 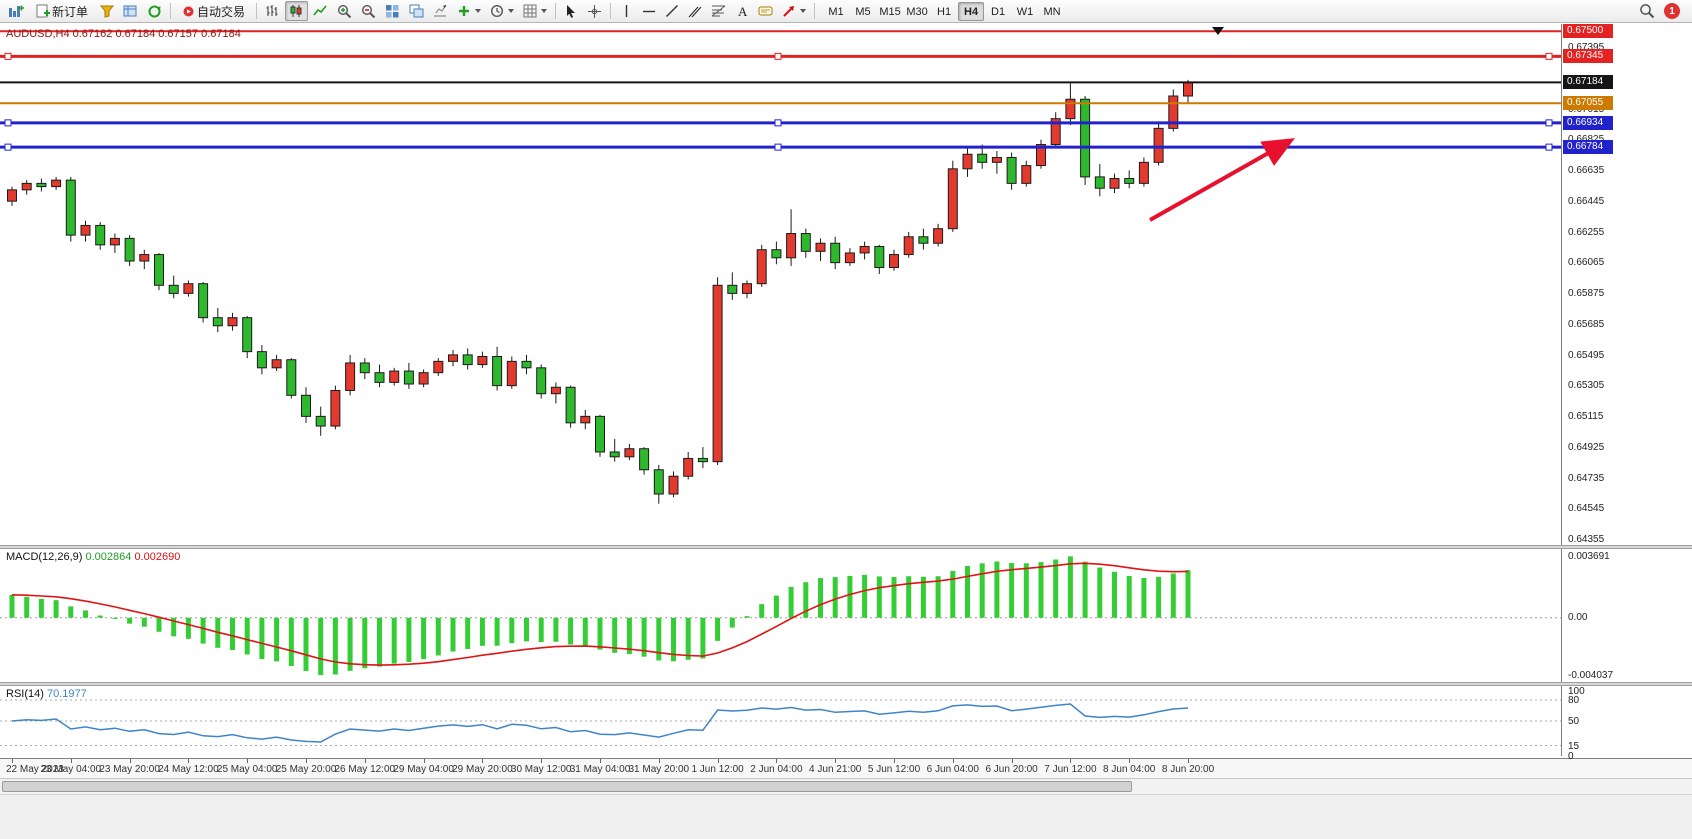 I want to click on refresh-button, so click(x=154, y=11).